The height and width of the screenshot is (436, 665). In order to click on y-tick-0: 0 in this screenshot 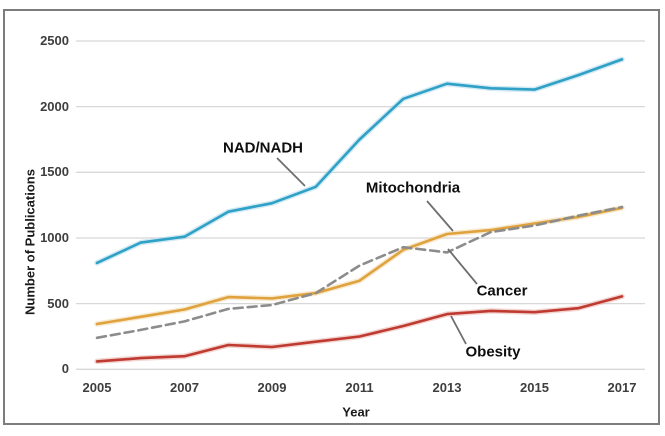, I will do `click(65, 369)`.